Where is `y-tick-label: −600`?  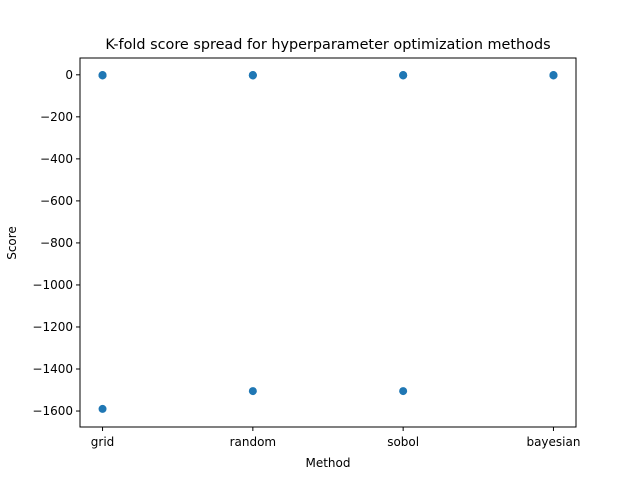 y-tick-label: −600 is located at coordinates (56, 201).